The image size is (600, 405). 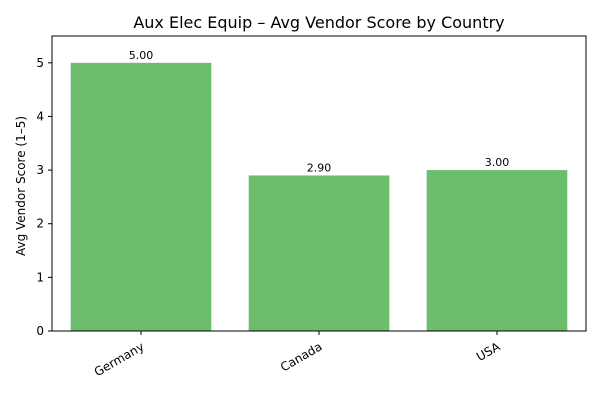 I want to click on y-tick-label: 2, so click(x=40, y=224).